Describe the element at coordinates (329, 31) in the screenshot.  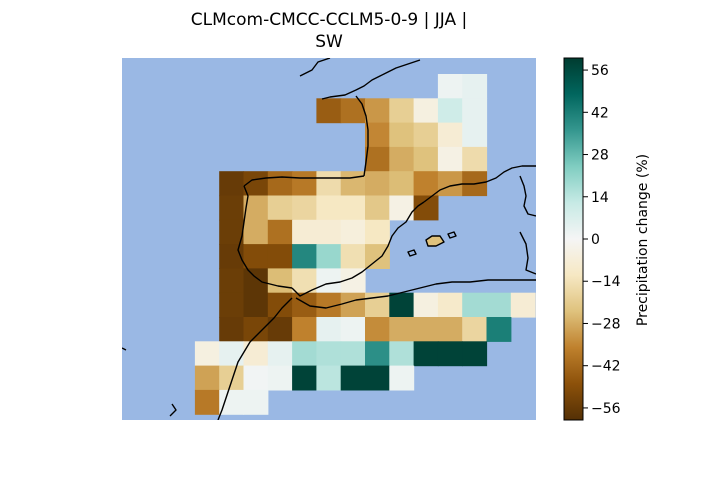
I see `map-title: CLMcom-CMCC-CCLM5-0-9 | JJA | SW` at that location.